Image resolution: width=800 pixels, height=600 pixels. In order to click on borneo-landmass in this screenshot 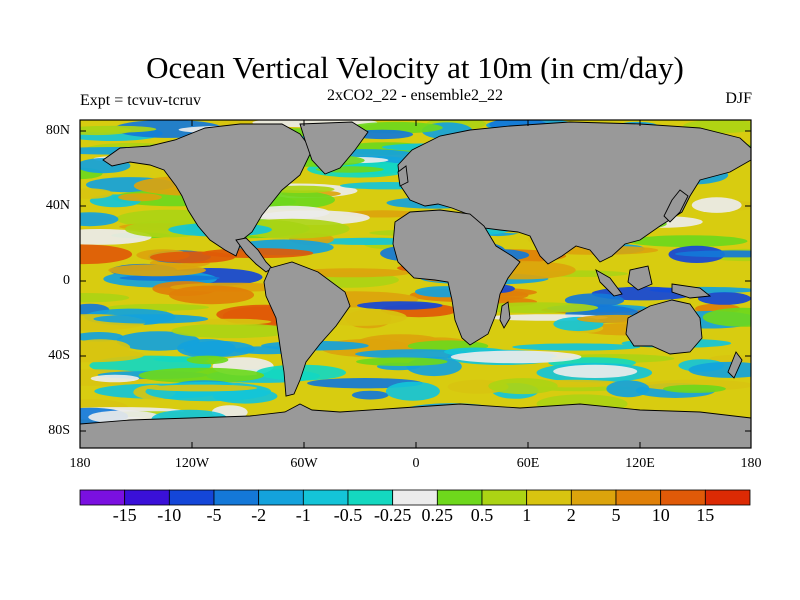, I will do `click(640, 278)`.